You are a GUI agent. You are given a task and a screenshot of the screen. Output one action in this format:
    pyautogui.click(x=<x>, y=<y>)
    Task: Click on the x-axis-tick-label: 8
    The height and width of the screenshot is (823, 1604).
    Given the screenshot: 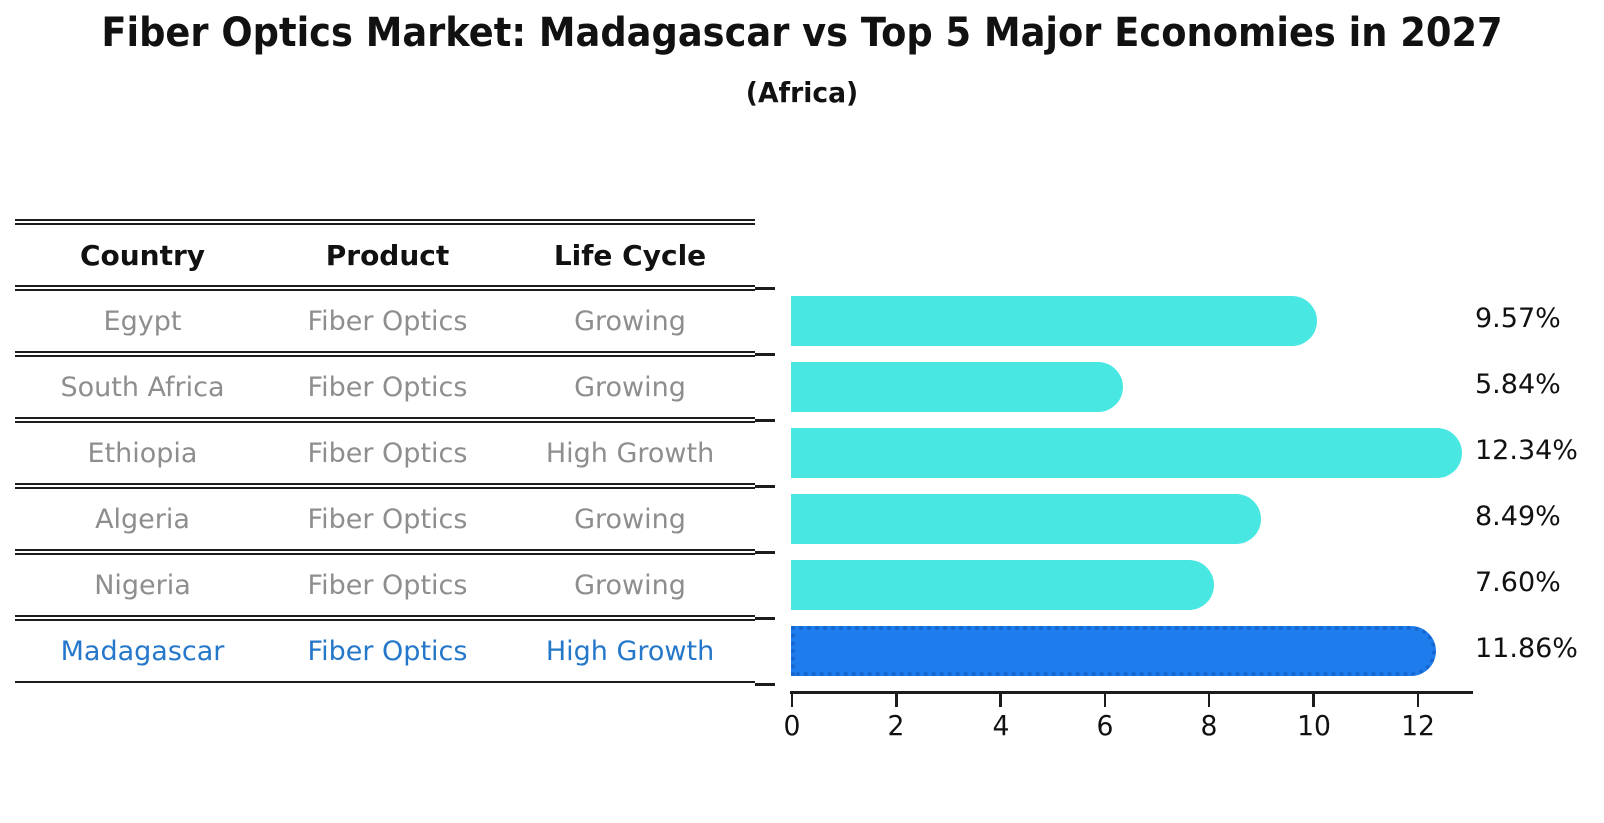 What is the action you would take?
    pyautogui.click(x=1209, y=725)
    